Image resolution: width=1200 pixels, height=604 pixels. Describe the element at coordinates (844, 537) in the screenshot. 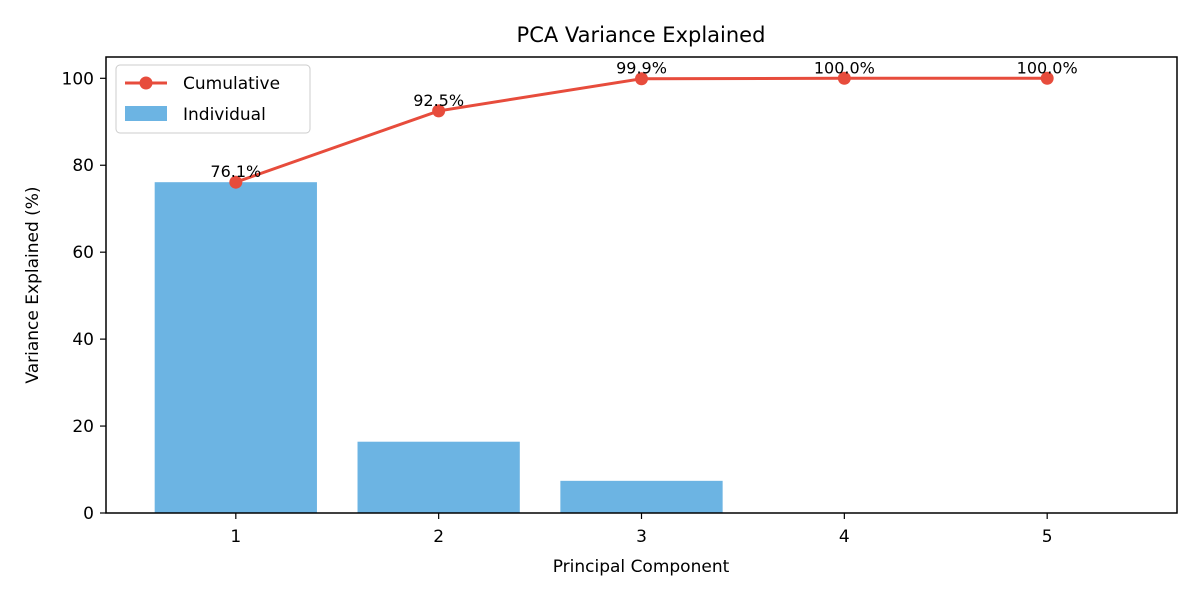

I see `x-tick-label: 4` at that location.